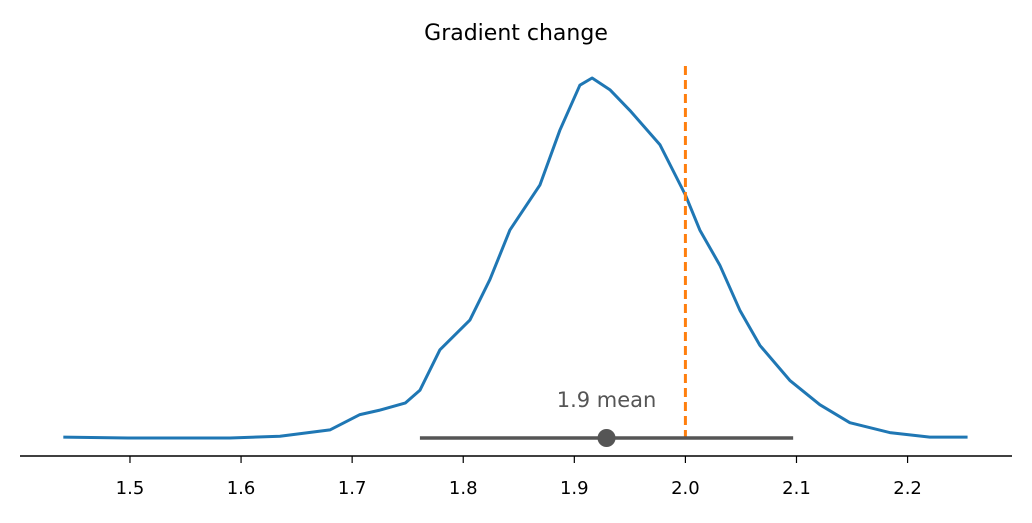 The image size is (1032, 523). Describe the element at coordinates (607, 400) in the screenshot. I see `mean-label: 1.9 mean` at that location.